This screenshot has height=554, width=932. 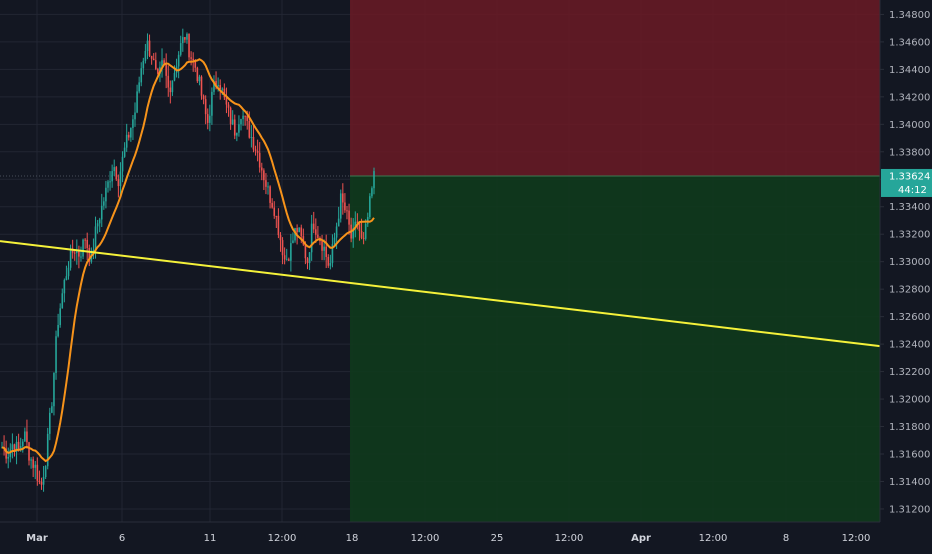 I want to click on price-tick-label: 1.34800, so click(x=909, y=15).